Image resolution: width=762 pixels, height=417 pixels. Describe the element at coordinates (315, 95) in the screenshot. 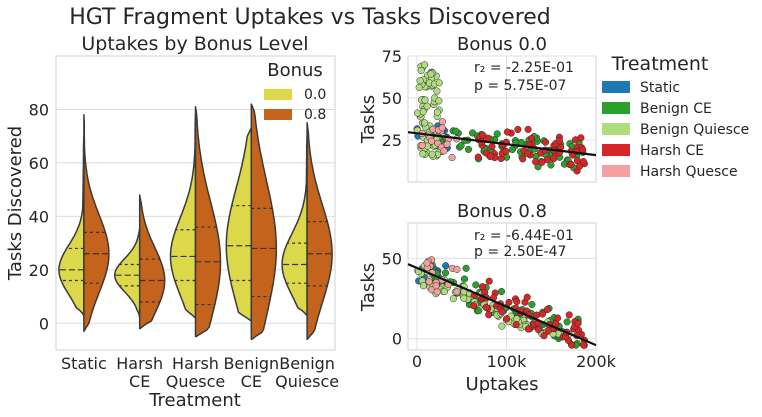

I see `bonus-legend-label-0-0: 0.0` at that location.